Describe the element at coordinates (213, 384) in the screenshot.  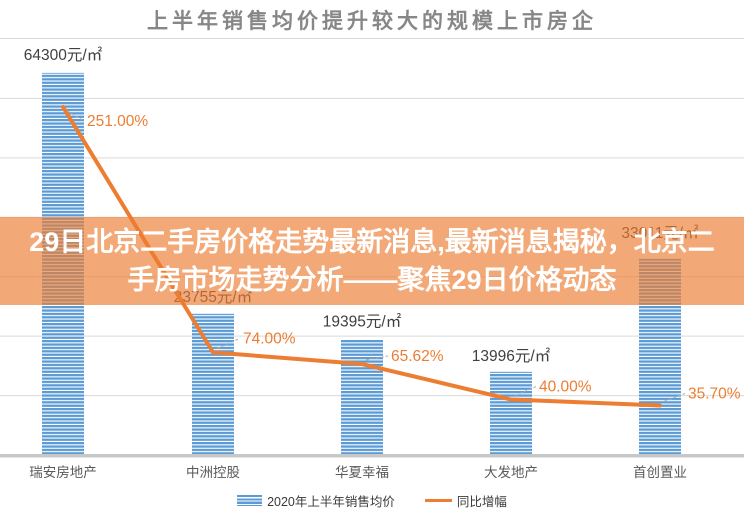
I see `bar-中洲控股` at that location.